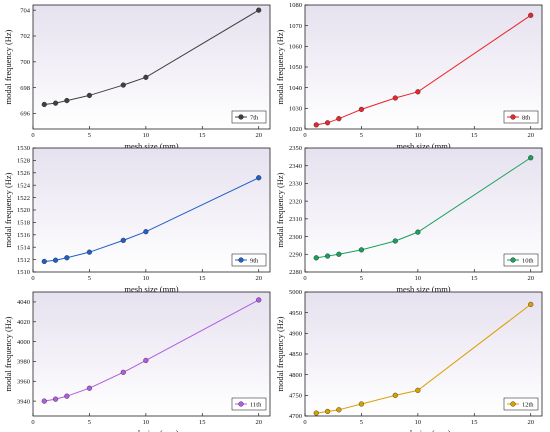 The image size is (550, 432). What do you see at coordinates (23, 302) in the screenshot?
I see `y-tick-label: 4040` at bounding box center [23, 302].